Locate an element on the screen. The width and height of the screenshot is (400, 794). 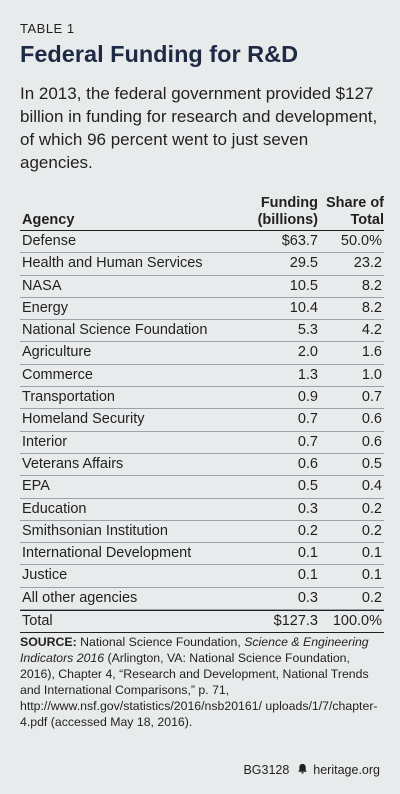
share-cell: 1.0 is located at coordinates (371, 374).